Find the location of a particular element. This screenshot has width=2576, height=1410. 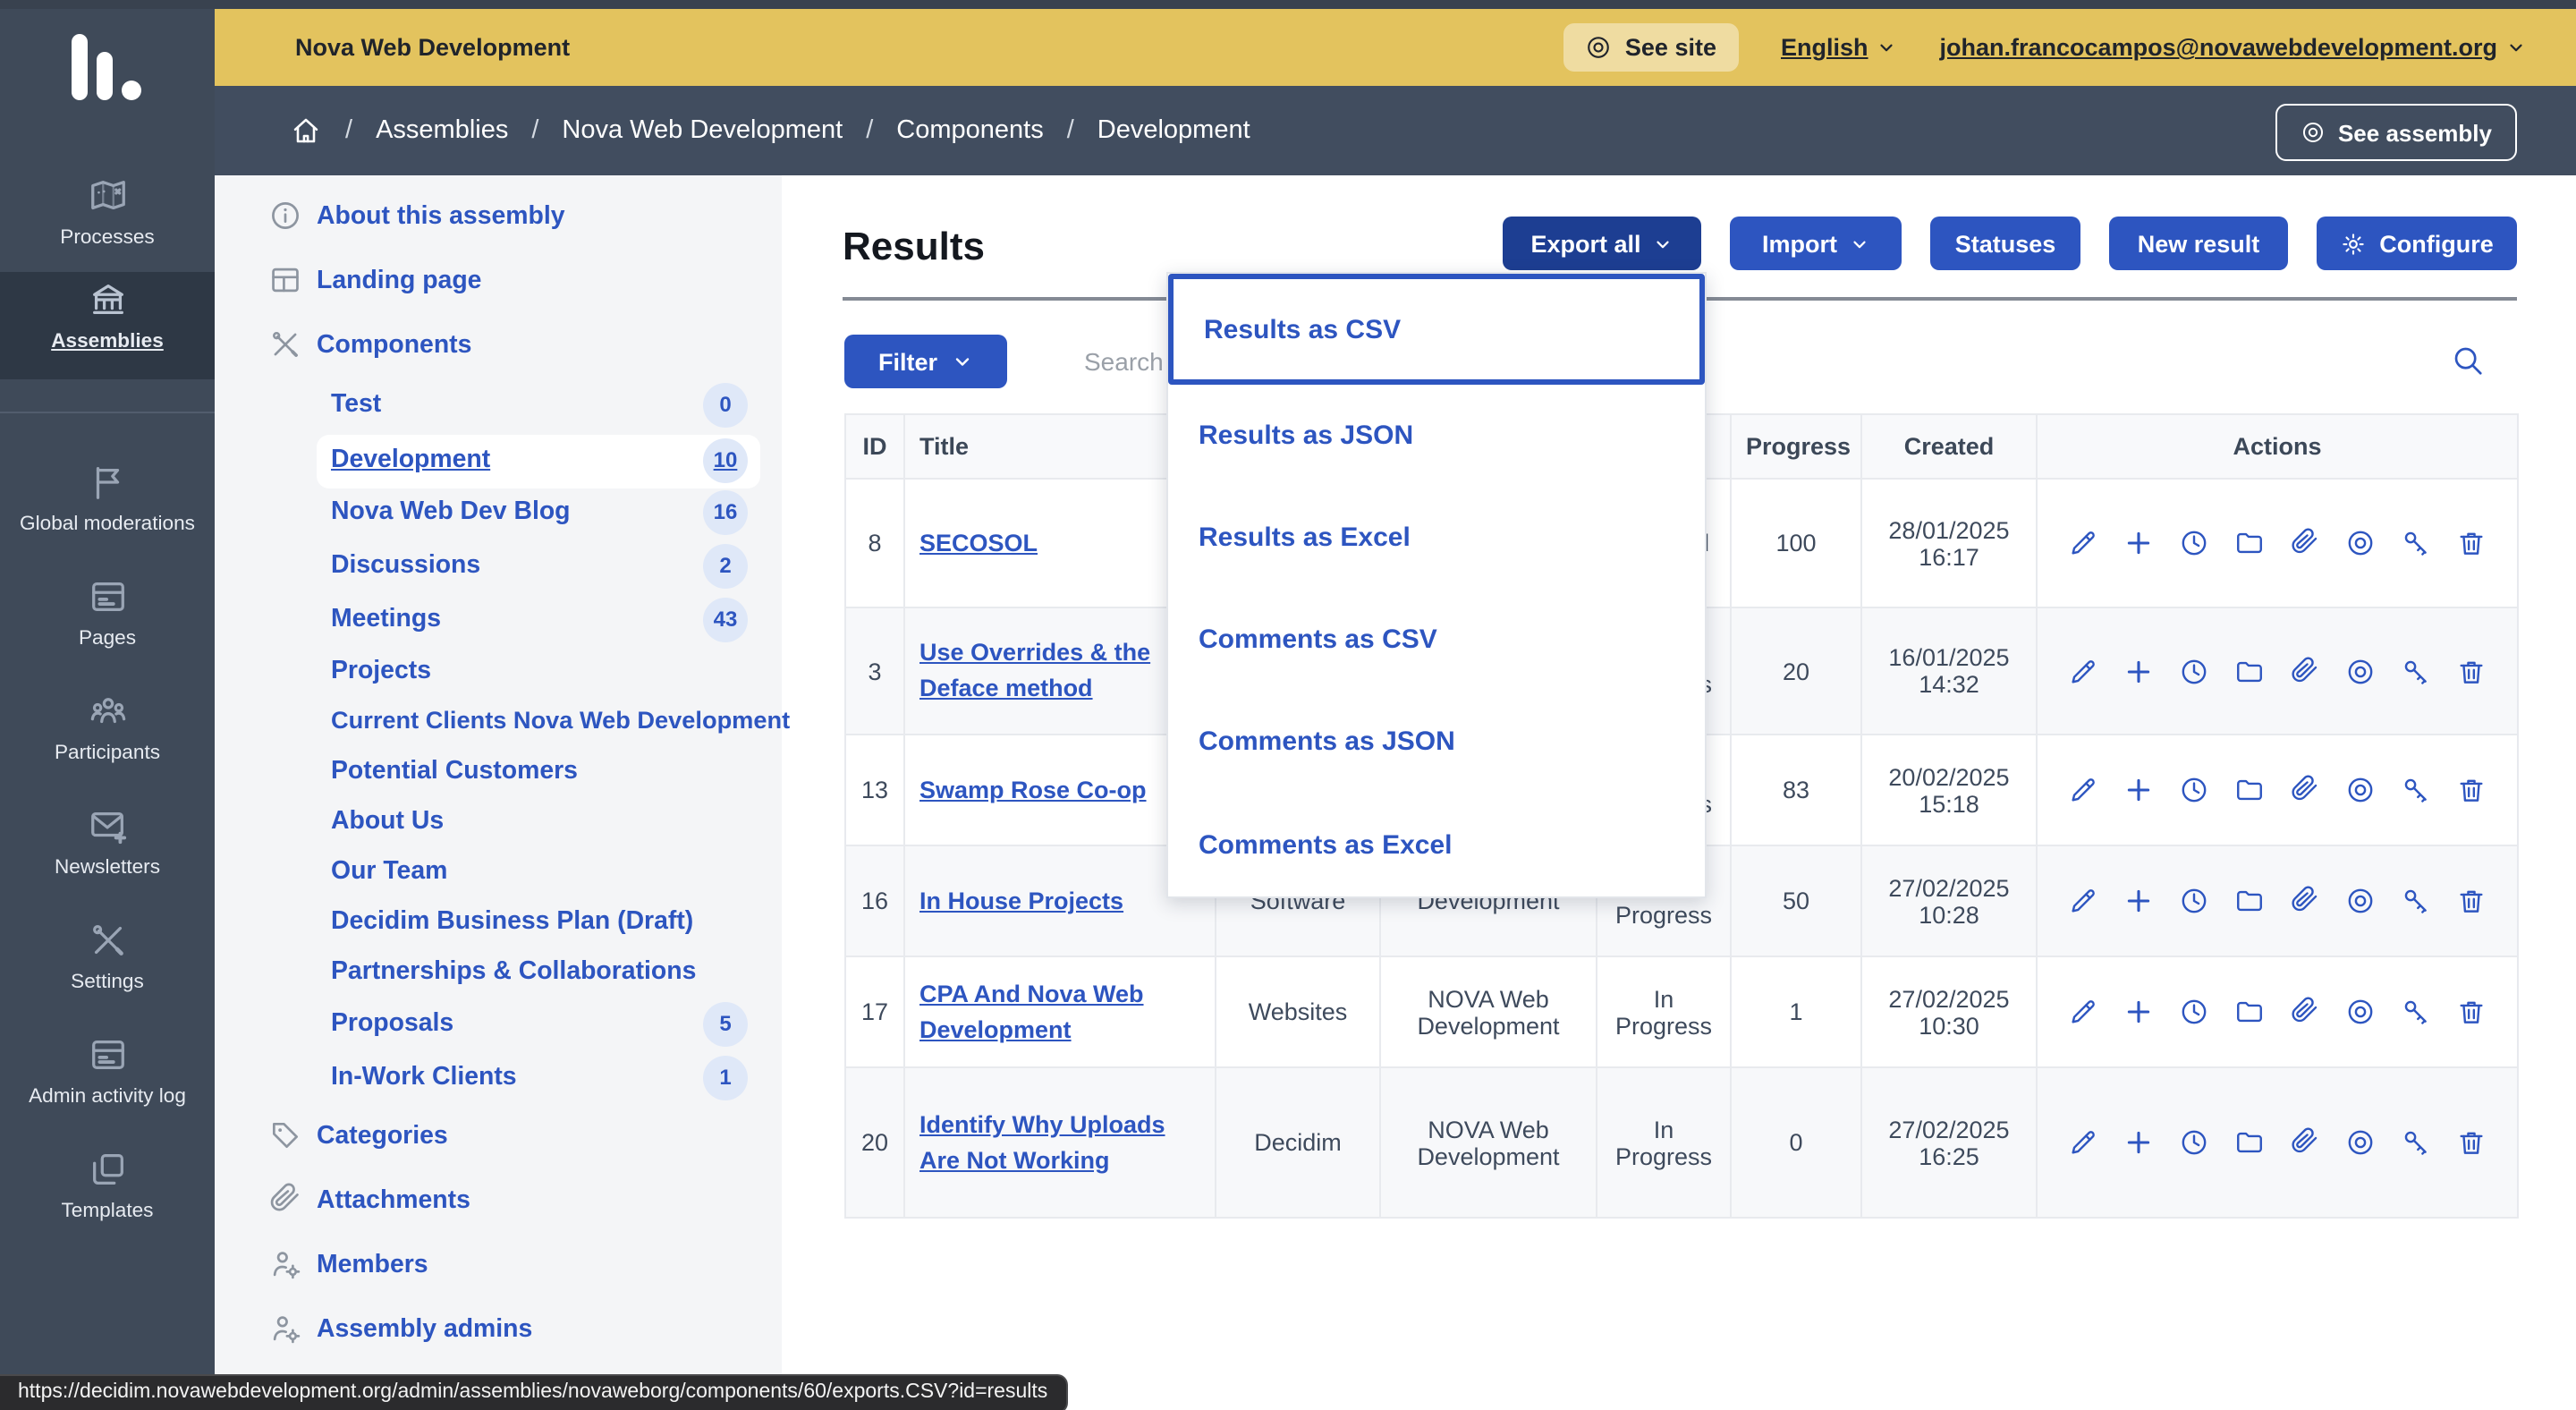

menu-component-proposals: Proposals 5 is located at coordinates (498, 1025).